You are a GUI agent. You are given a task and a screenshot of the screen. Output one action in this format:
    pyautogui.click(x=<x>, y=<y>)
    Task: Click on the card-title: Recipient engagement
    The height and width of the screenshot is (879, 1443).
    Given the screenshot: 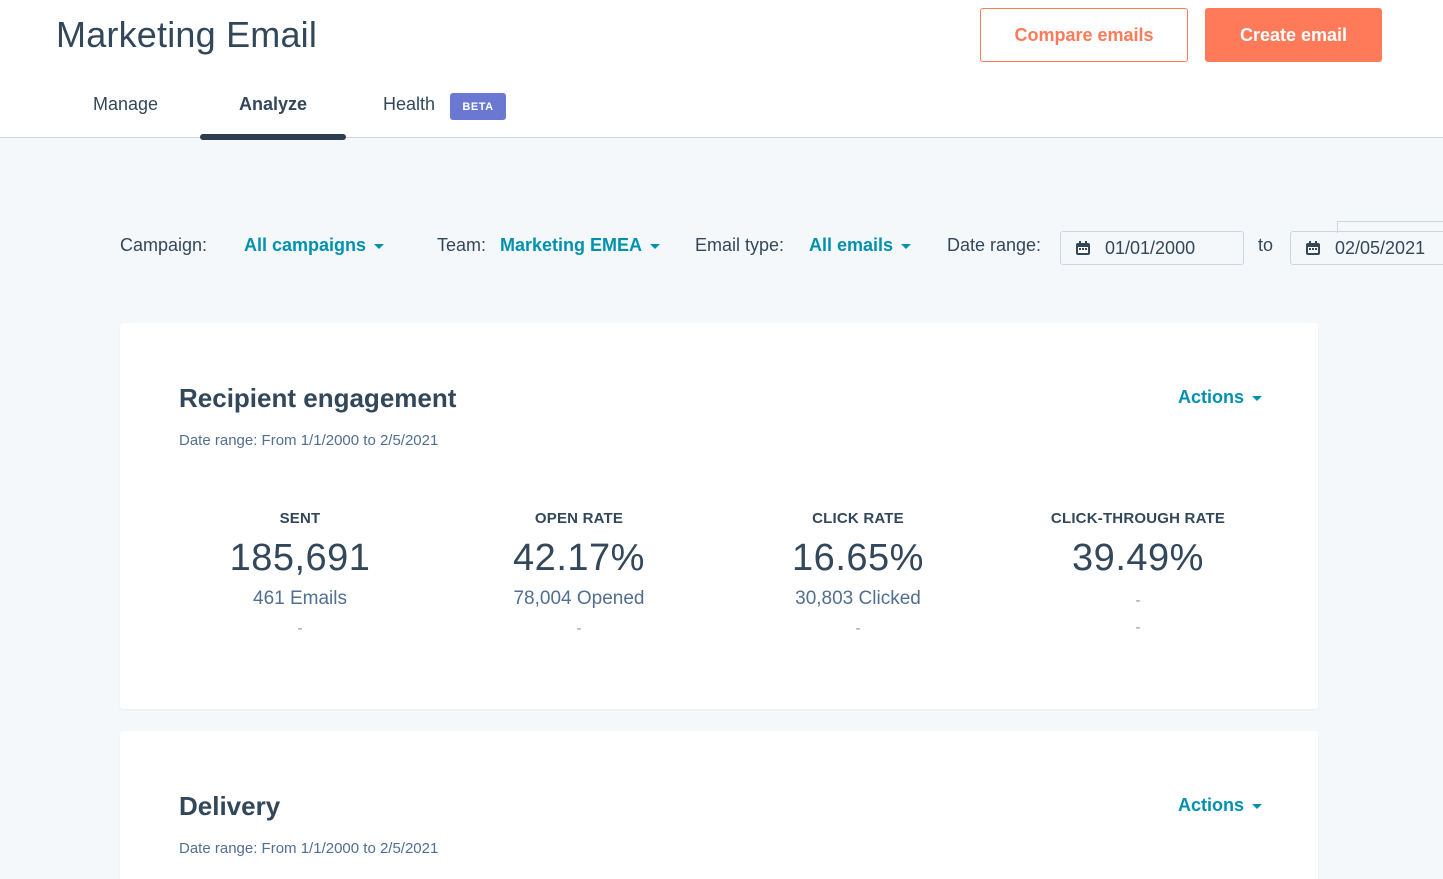 What is the action you would take?
    pyautogui.click(x=318, y=398)
    